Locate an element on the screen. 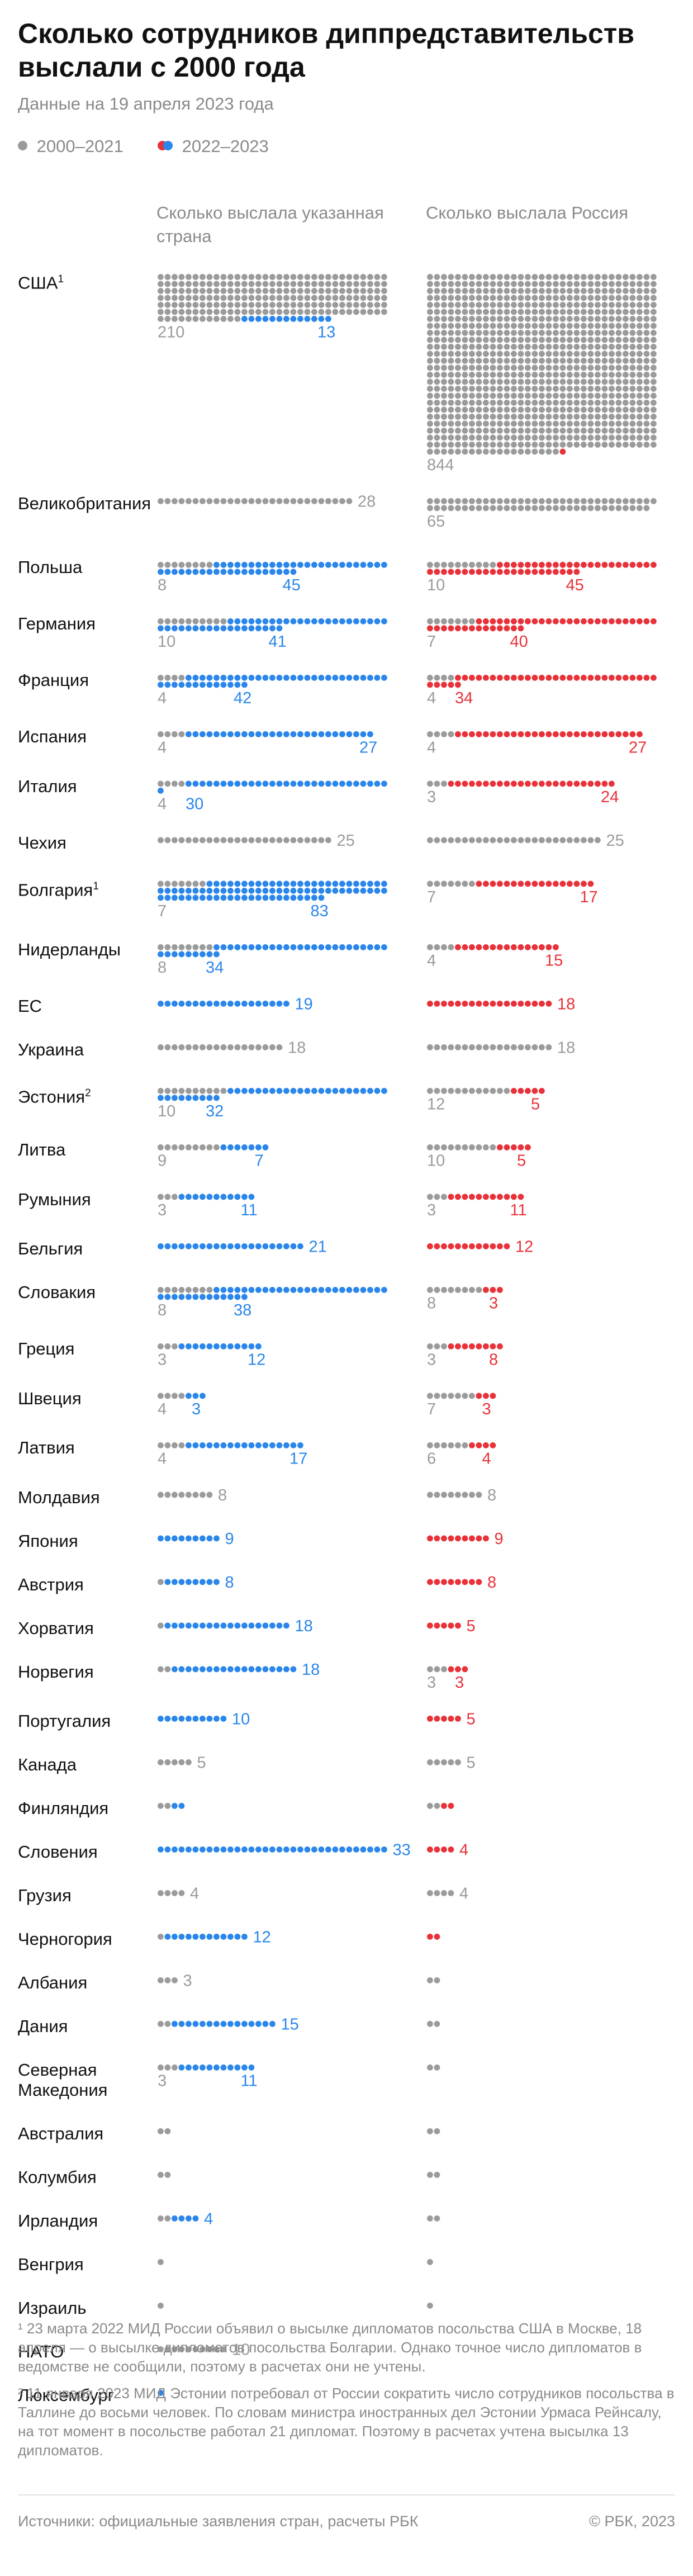  row-label: Северная Македония is located at coordinates (88, 2080).